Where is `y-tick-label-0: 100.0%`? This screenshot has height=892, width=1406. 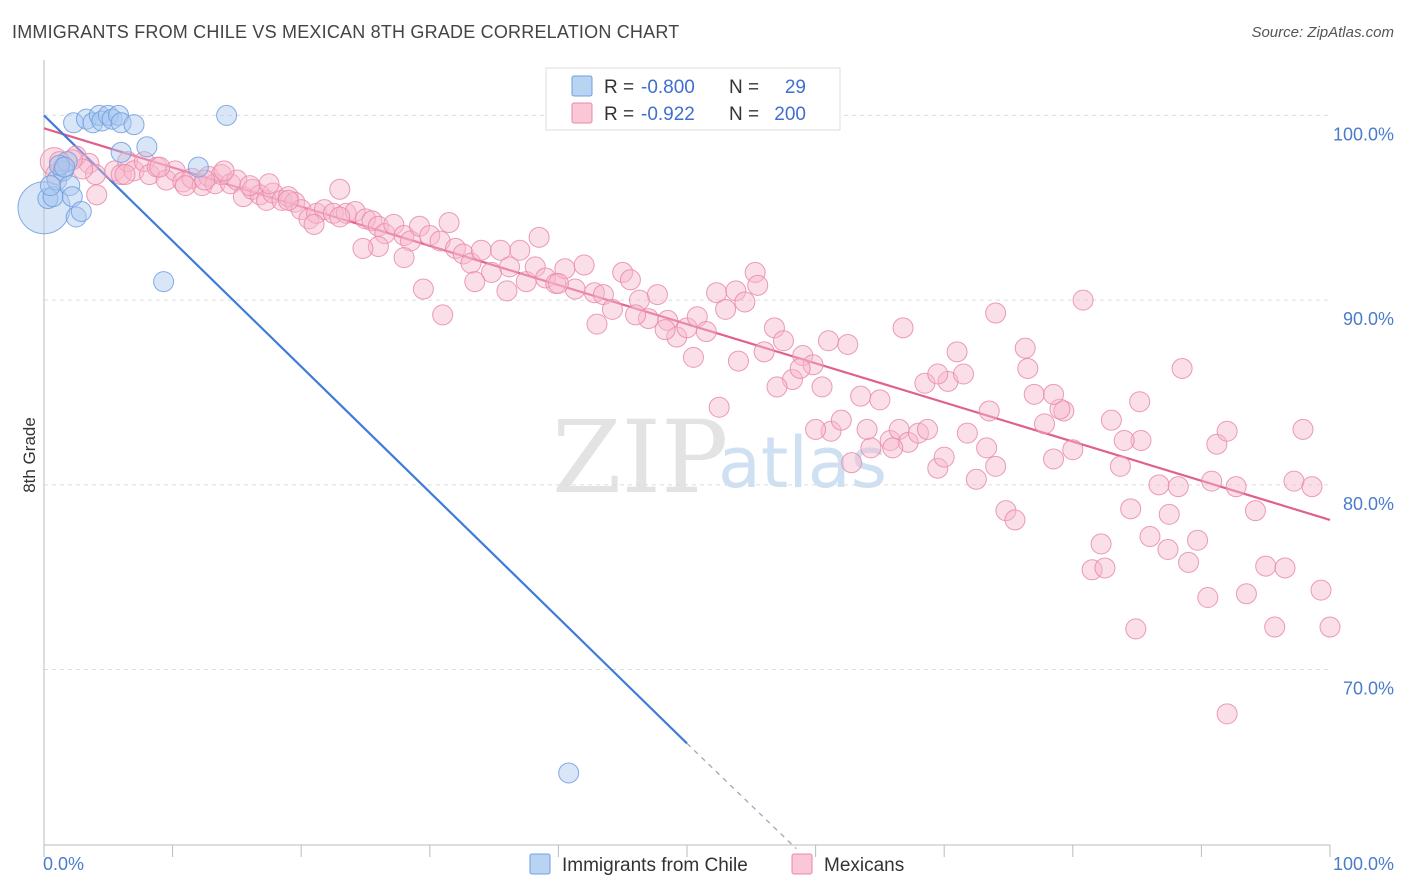
y-tick-label-0: 100.0% is located at coordinates (1363, 134).